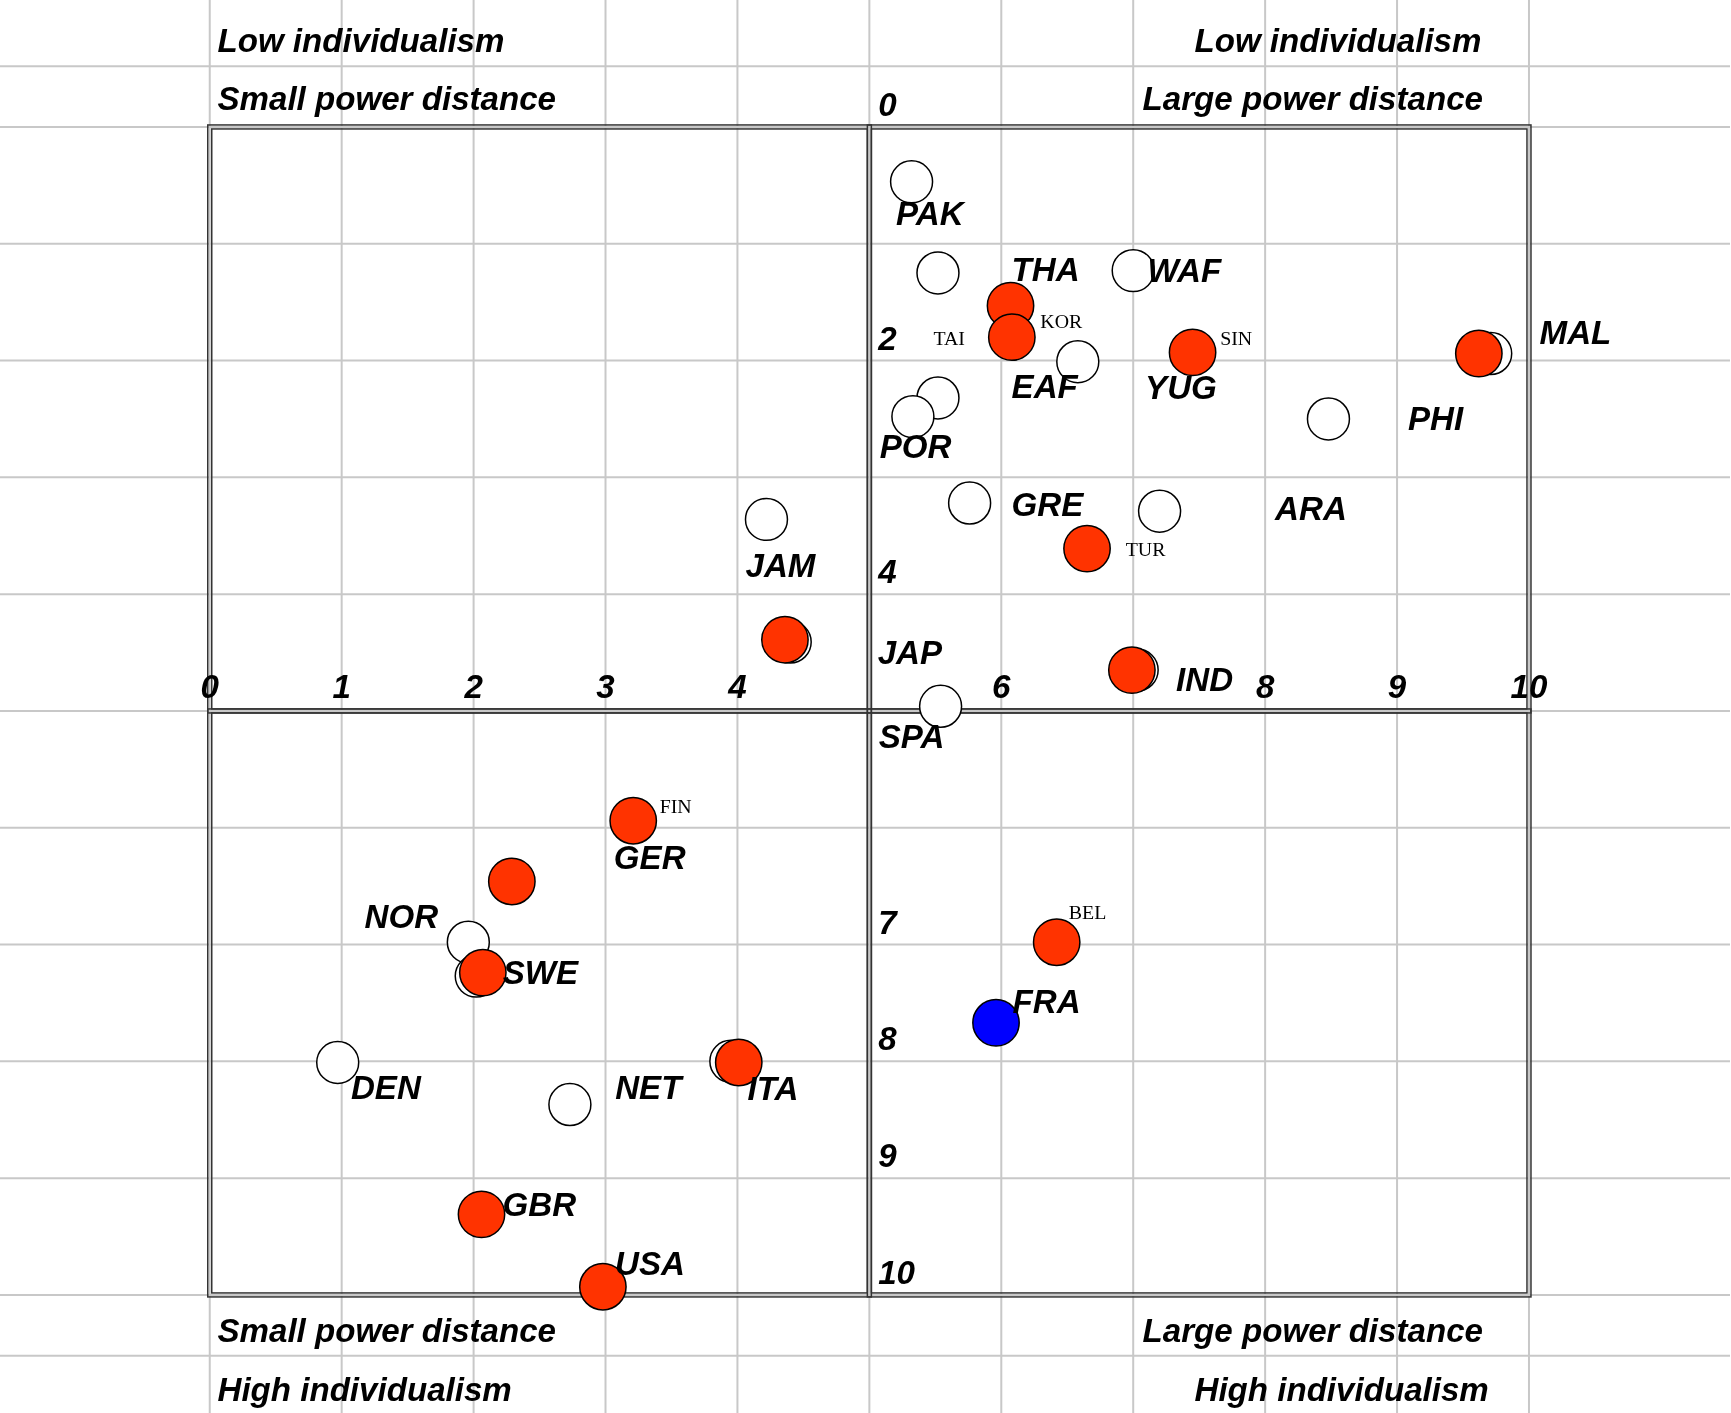 The width and height of the screenshot is (1731, 1413). I want to click on annotation: ARA, so click(1310, 508).